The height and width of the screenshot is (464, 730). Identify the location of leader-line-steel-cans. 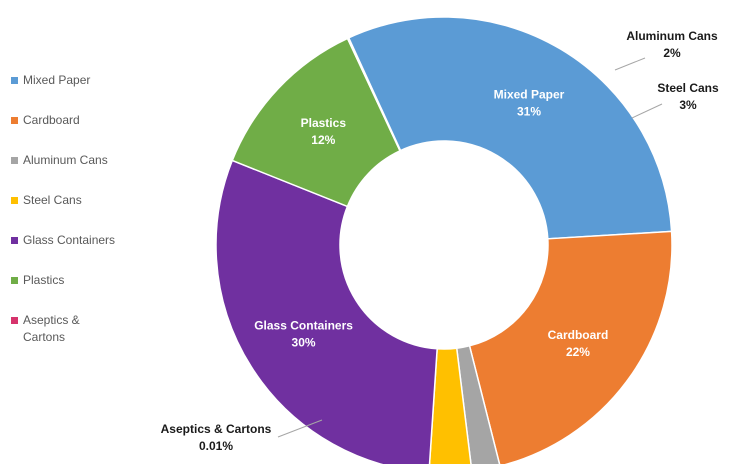
(647, 111).